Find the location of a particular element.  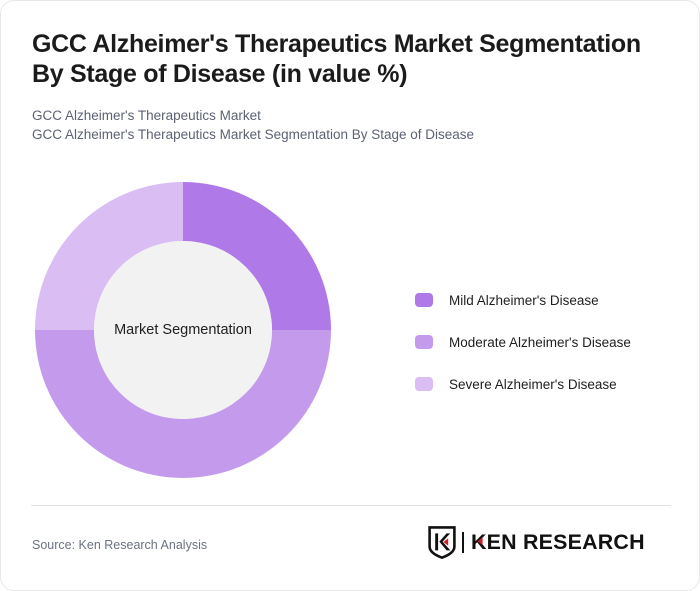

logo-separator is located at coordinates (463, 542).